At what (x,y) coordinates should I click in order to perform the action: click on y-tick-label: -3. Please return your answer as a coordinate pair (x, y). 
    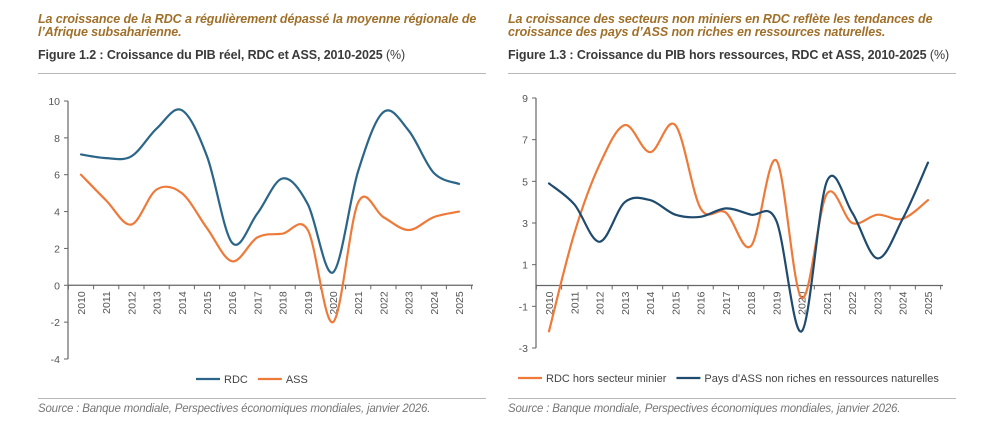
    Looking at the image, I should click on (523, 349).